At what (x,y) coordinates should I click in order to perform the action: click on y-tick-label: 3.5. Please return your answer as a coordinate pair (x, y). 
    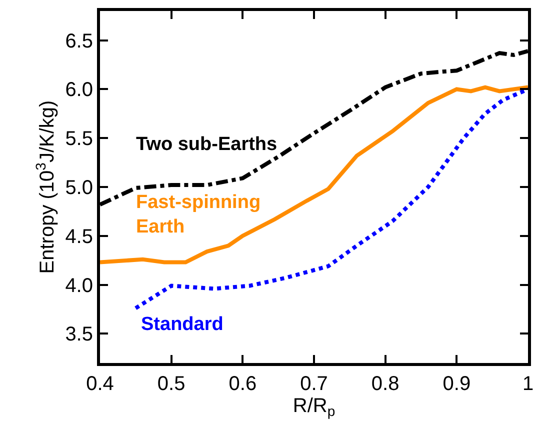
    Looking at the image, I should click on (79, 335).